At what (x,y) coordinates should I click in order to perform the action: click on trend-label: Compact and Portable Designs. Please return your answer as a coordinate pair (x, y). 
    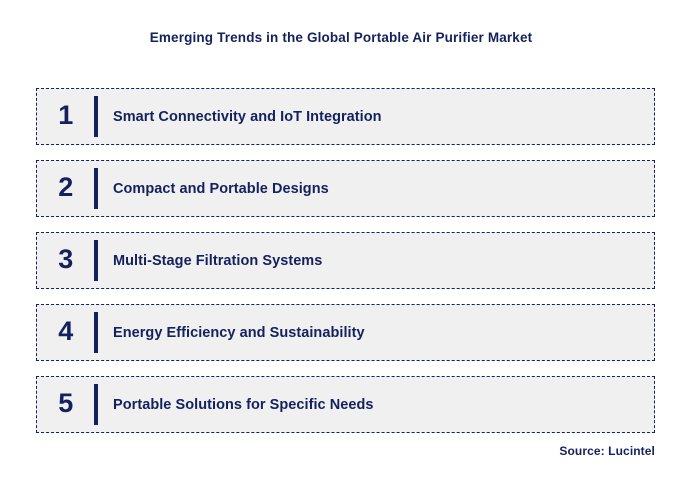
    Looking at the image, I should click on (221, 188).